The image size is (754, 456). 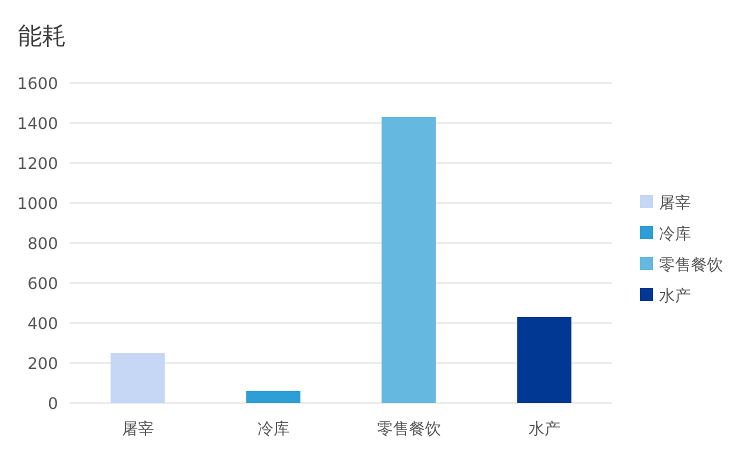 What do you see at coordinates (37, 83) in the screenshot?
I see `y-tick-label: 1600` at bounding box center [37, 83].